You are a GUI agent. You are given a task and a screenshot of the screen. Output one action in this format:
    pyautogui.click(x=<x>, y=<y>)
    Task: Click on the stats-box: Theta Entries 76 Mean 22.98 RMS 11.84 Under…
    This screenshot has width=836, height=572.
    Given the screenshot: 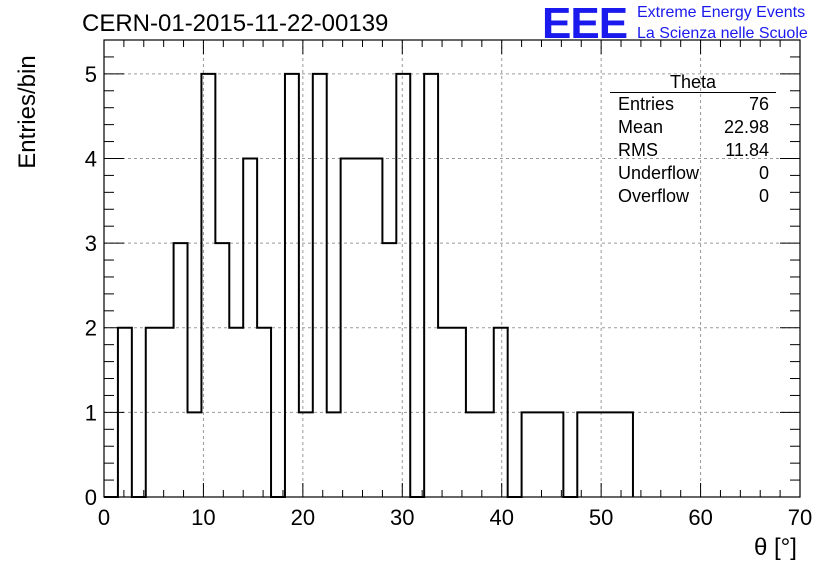 What is the action you would take?
    pyautogui.click(x=693, y=140)
    